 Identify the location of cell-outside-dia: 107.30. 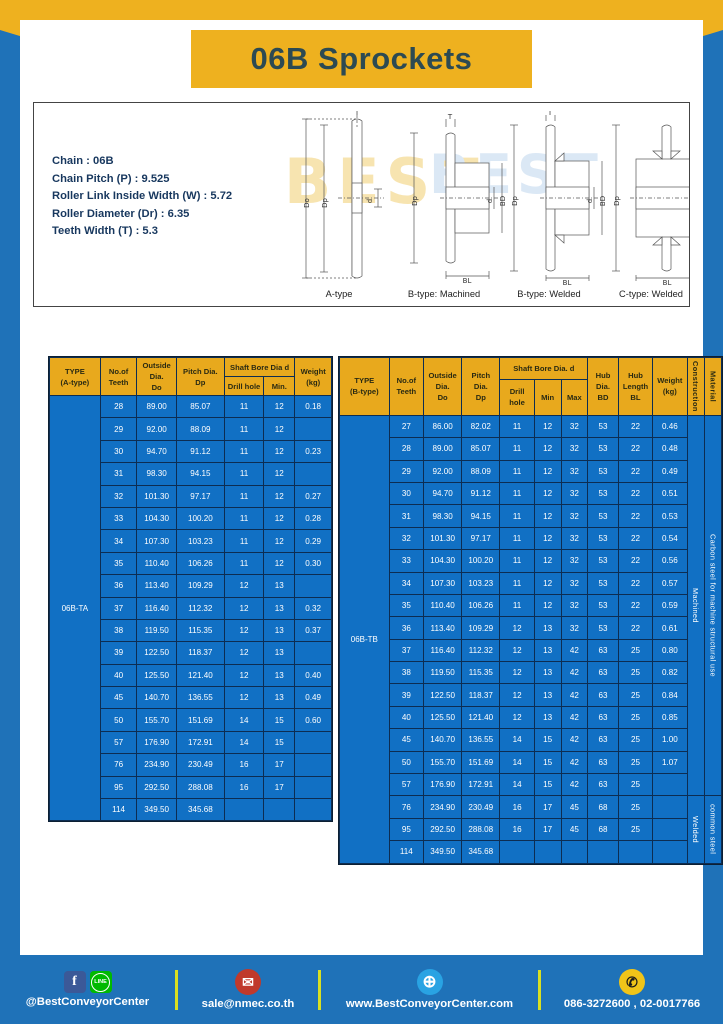
(443, 583).